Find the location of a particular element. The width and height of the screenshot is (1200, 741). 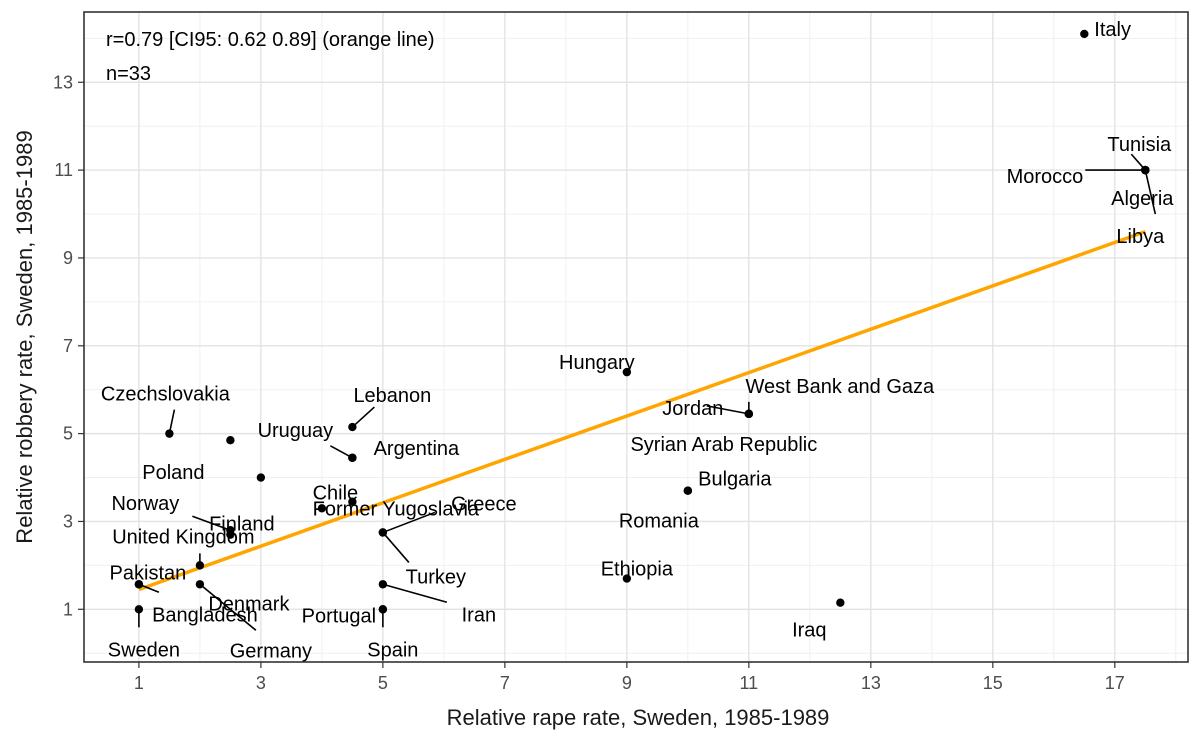

point-lebanon is located at coordinates (352, 427).